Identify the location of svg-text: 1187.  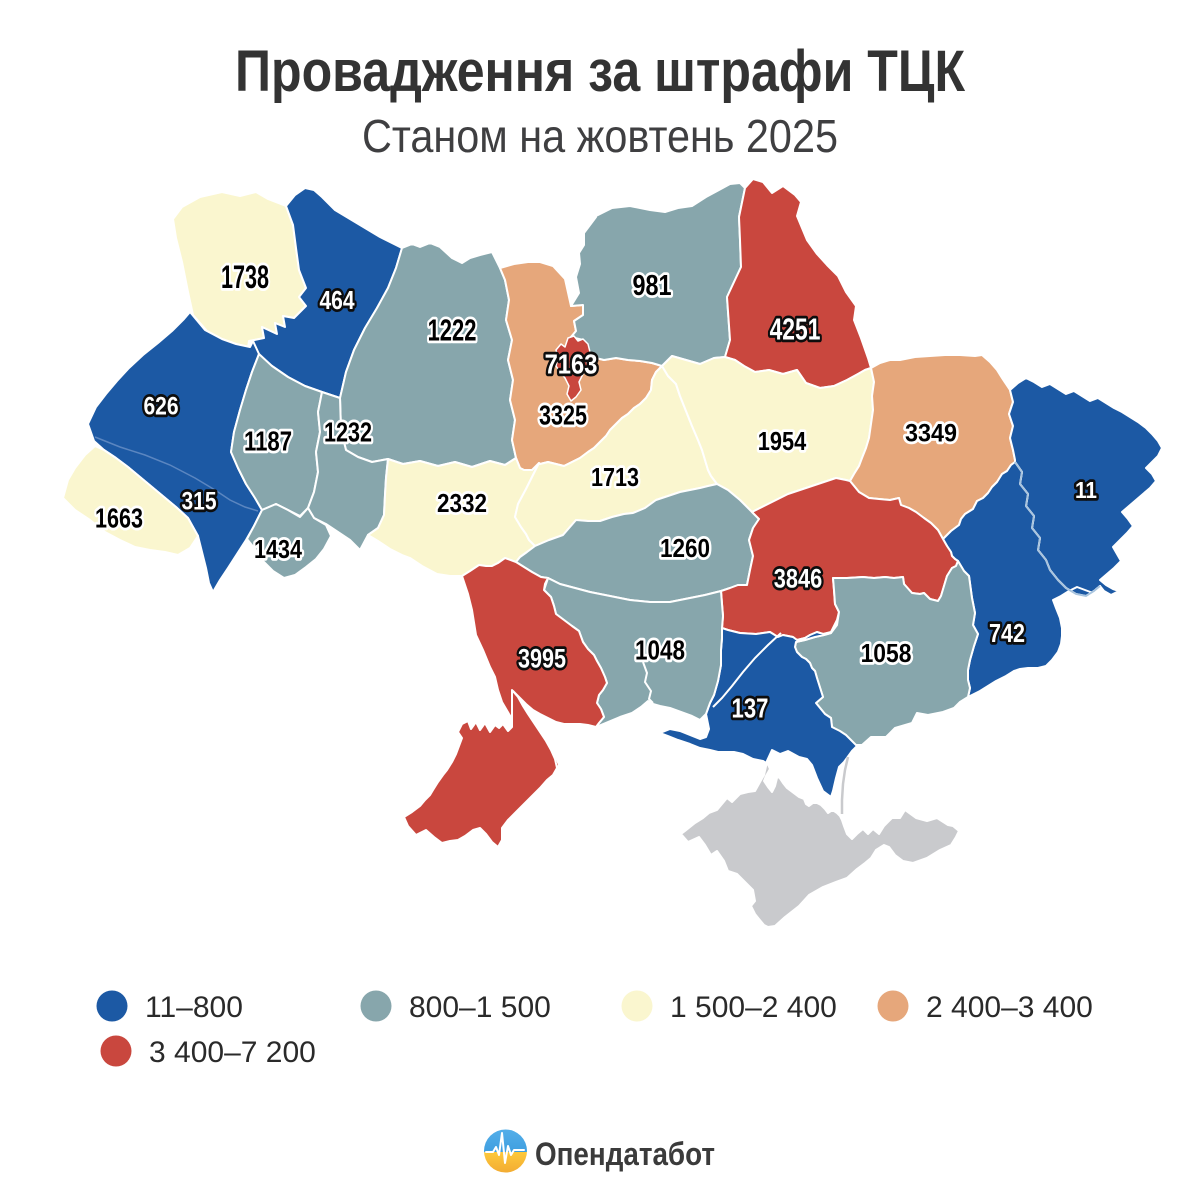
(268, 441).